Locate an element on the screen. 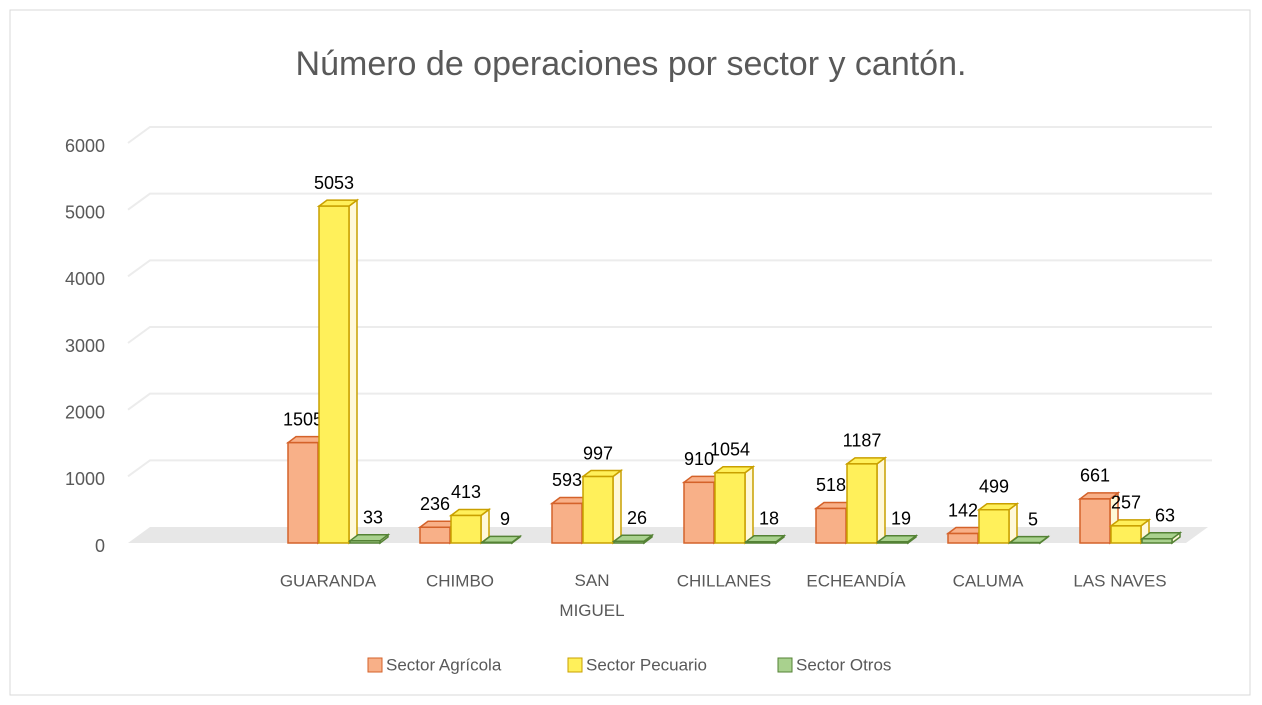 The width and height of the screenshot is (1262, 705). data-label: 9 is located at coordinates (505, 519).